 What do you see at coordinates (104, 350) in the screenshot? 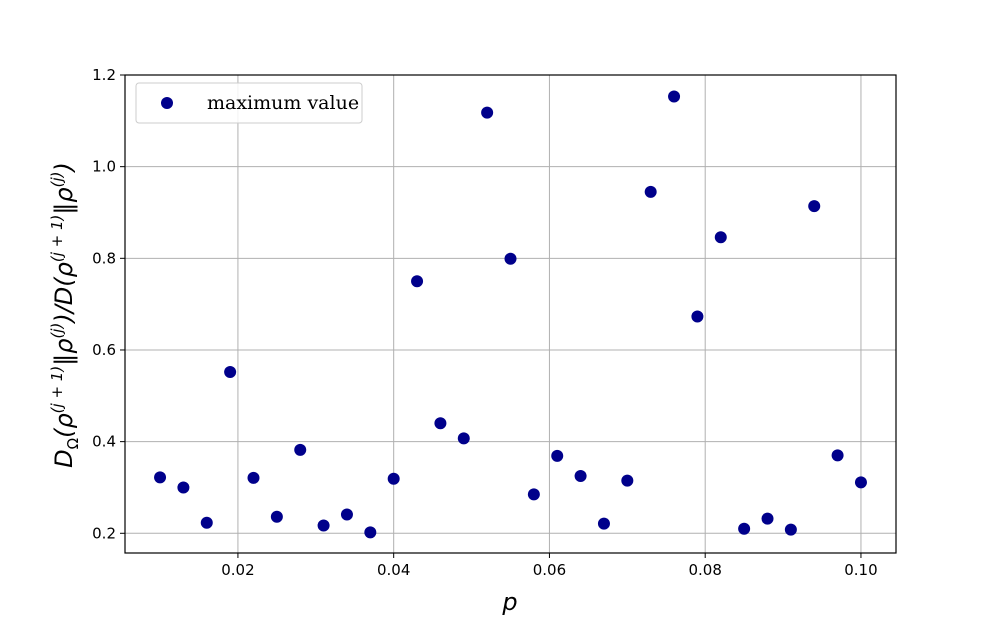
I see `y-tick-label: 0.6` at bounding box center [104, 350].